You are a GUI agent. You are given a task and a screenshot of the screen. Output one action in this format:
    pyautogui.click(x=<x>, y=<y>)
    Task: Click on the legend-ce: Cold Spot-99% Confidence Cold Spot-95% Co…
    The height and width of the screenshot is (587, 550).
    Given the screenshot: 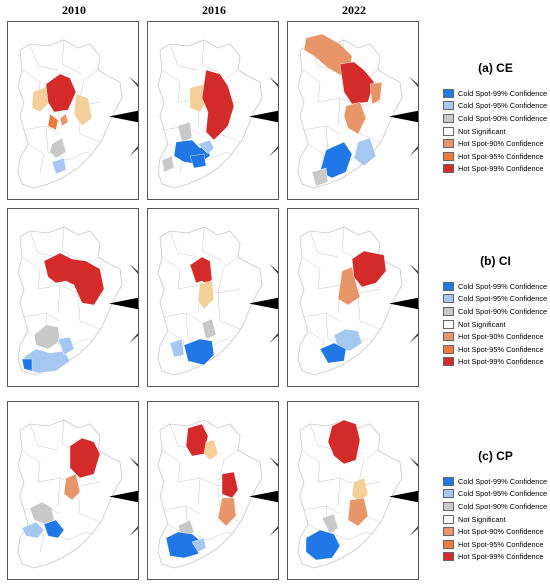 What is the action you would take?
    pyautogui.click(x=496, y=131)
    